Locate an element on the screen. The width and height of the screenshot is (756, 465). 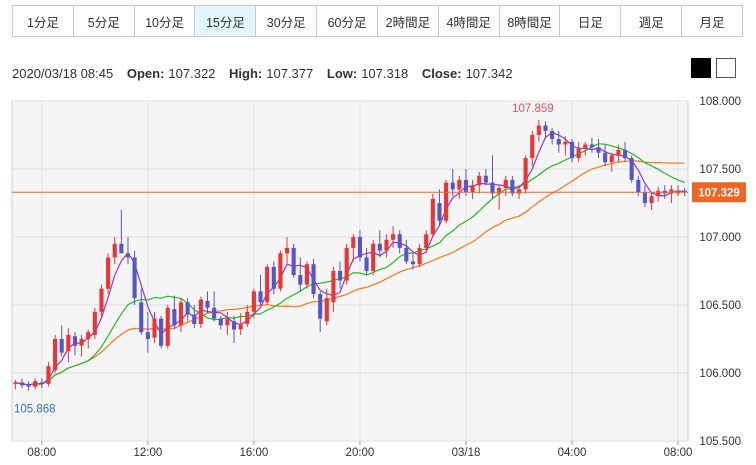
tab-3: 15分足 is located at coordinates (226, 21).